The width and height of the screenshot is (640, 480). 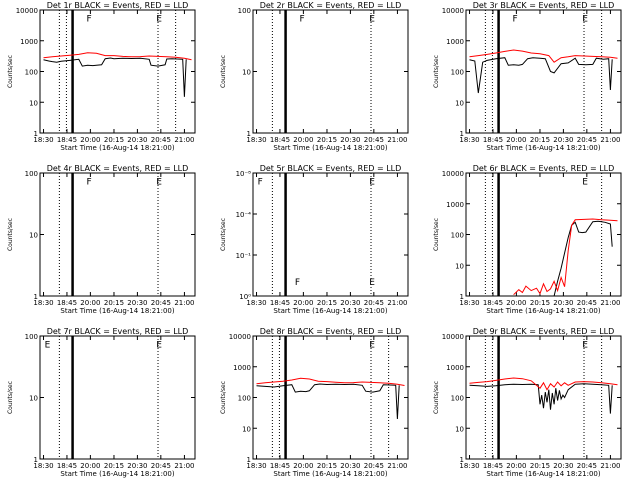 What do you see at coordinates (453, 11) in the screenshot?
I see `y-tick-label: 10000` at bounding box center [453, 11].